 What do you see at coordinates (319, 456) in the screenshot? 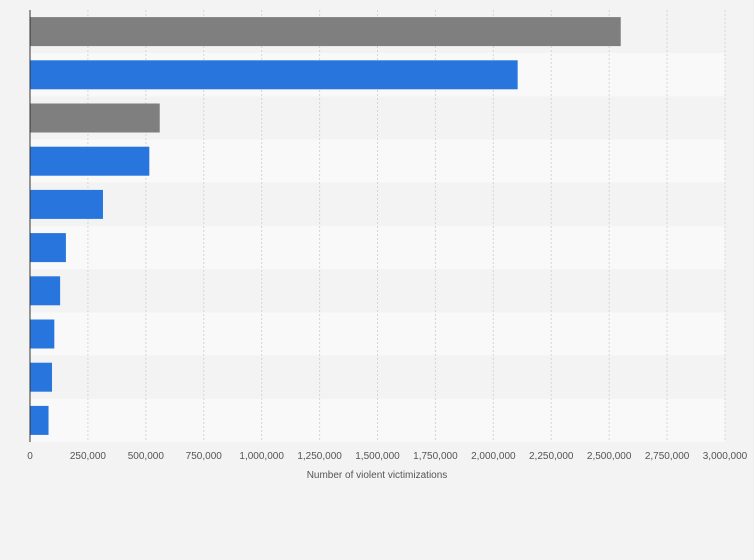
I see `x-tick-label: 1,250,000` at bounding box center [319, 456].